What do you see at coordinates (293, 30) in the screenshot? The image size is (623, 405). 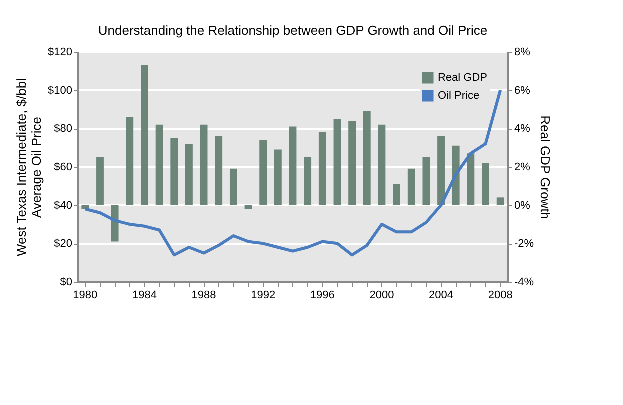 I see `chart-title: Understanding the Relationship between GDP Growth and Oil Price` at bounding box center [293, 30].